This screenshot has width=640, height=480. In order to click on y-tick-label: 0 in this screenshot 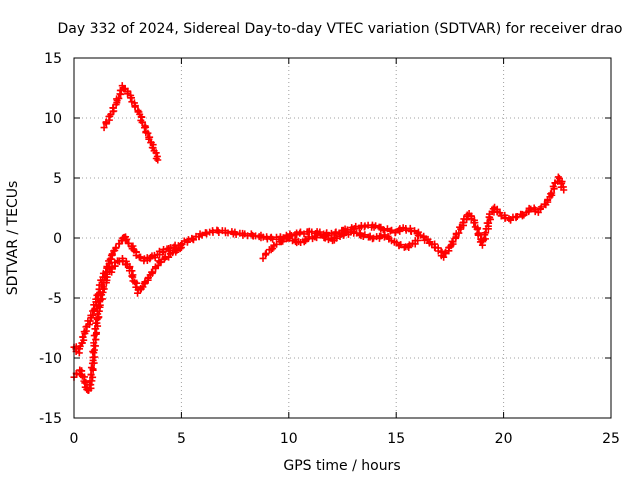, I will do `click(57, 239)`.